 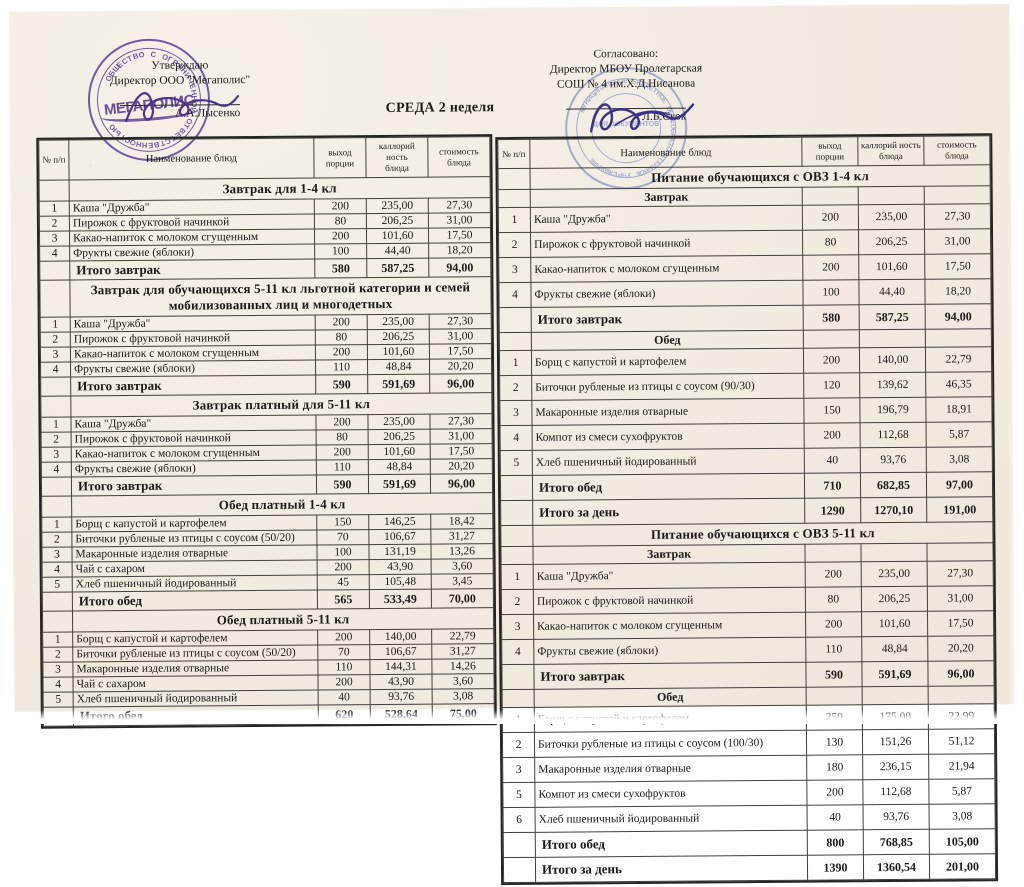 I want to click on cell-cost: 31,00, so click(x=461, y=436).